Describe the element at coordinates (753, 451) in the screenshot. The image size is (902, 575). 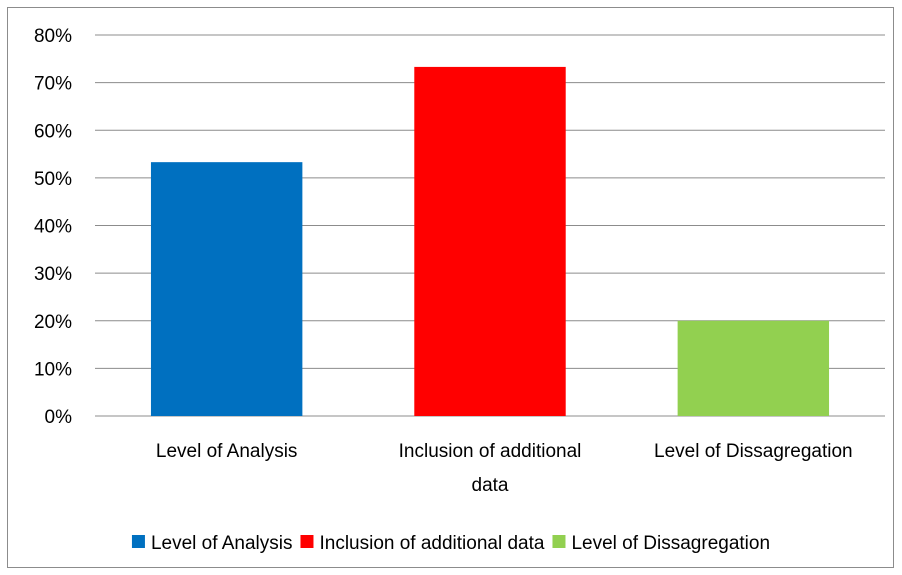
I see `x-category-label: Level of Dissagregation` at that location.